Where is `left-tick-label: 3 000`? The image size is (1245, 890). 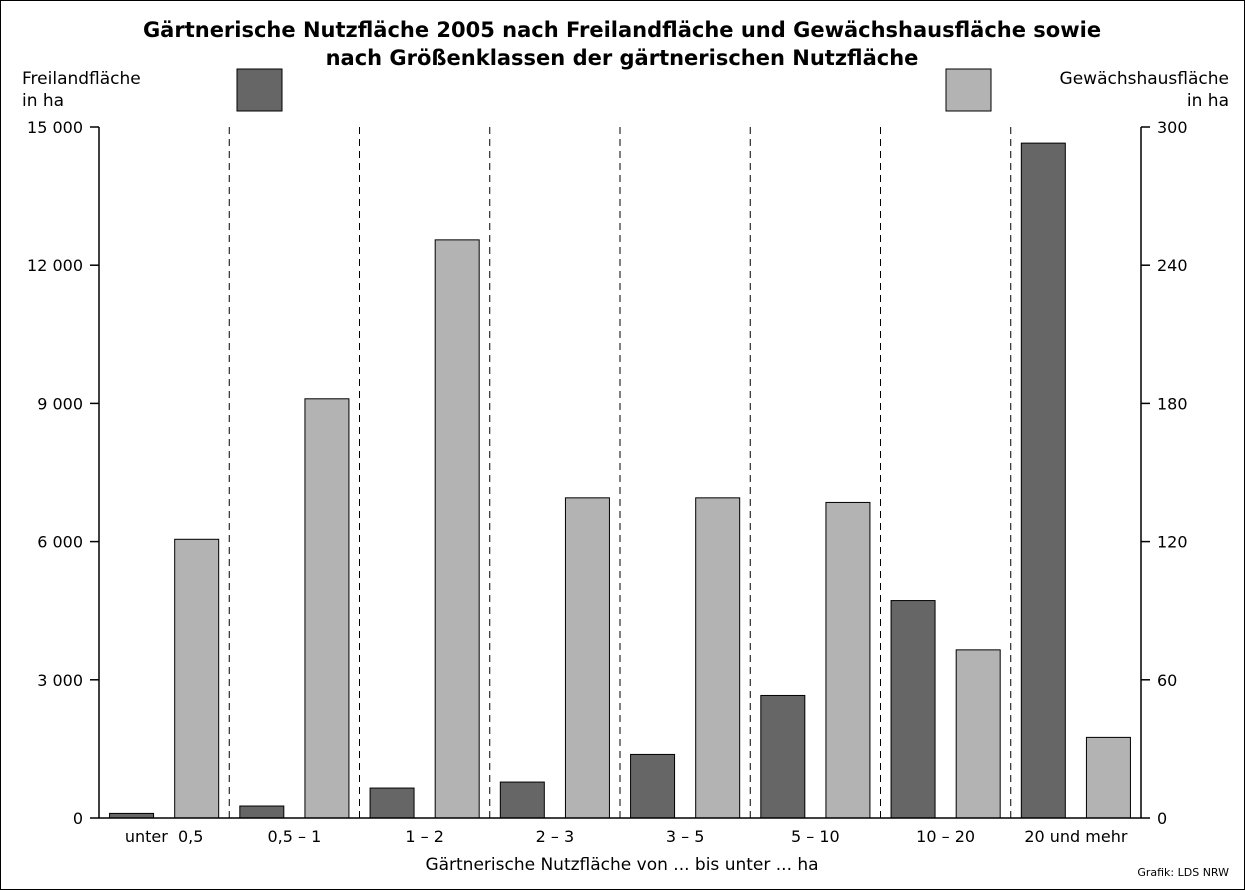 left-tick-label: 3 000 is located at coordinates (60, 680).